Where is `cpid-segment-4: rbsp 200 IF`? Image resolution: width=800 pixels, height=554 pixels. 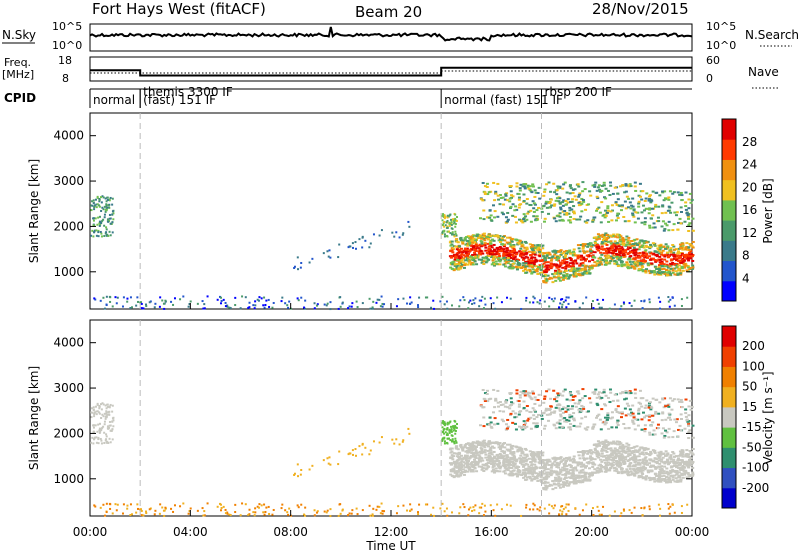 cpid-segment-4: rbsp 200 IF is located at coordinates (578, 92).